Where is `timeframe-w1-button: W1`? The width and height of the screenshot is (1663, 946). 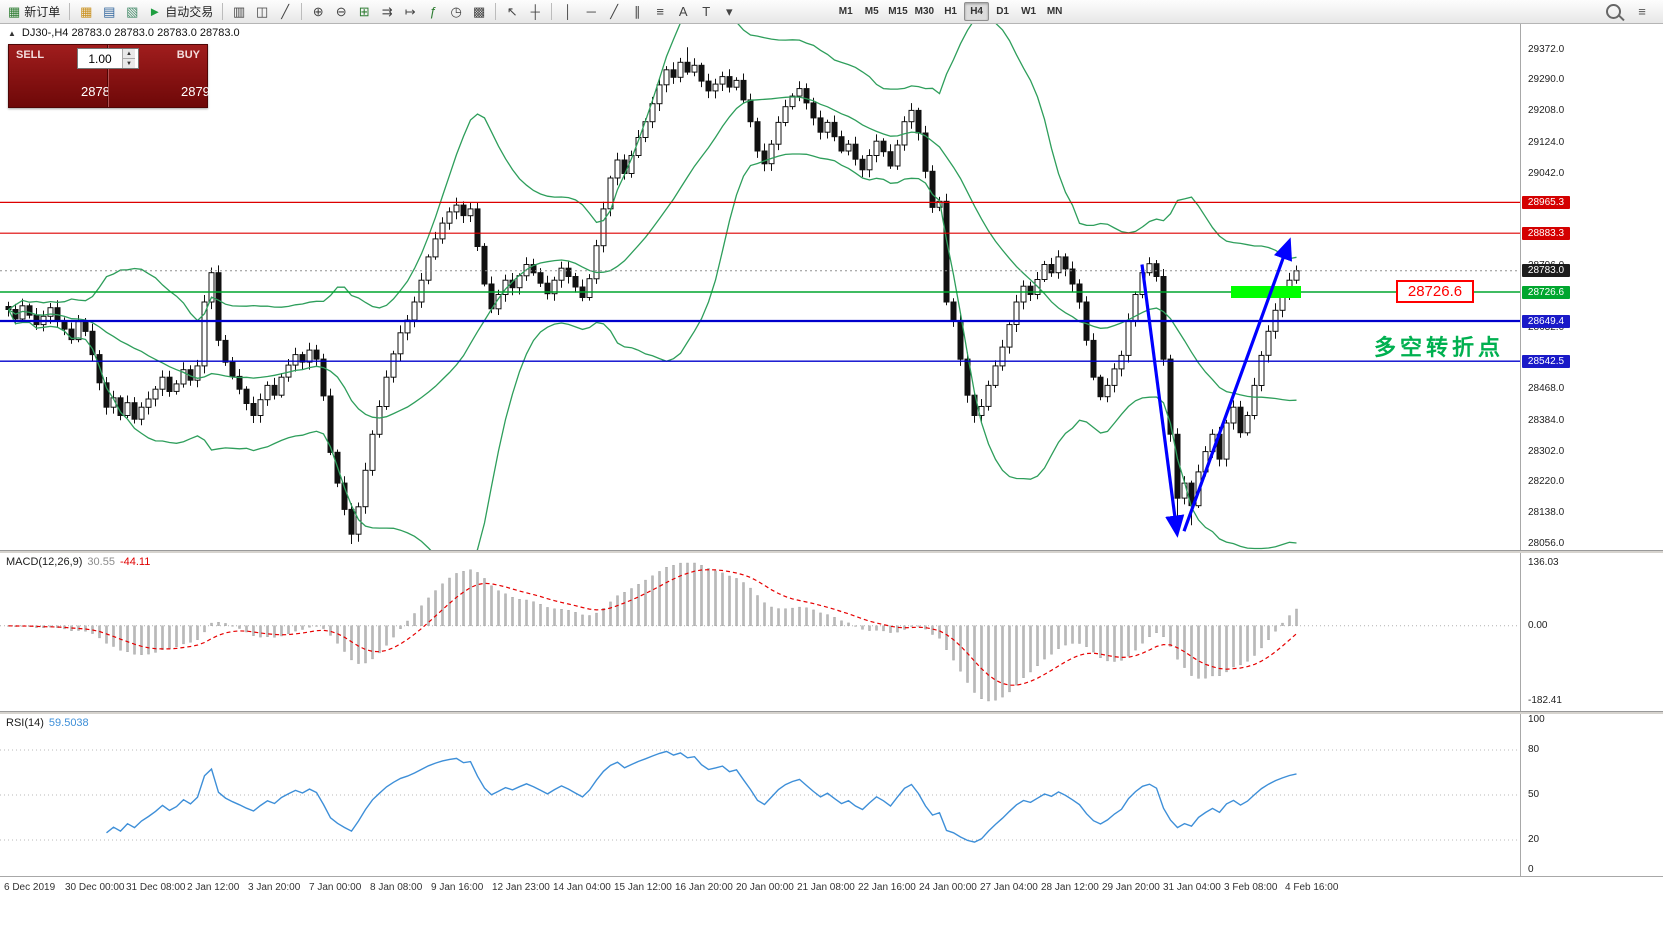
timeframe-w1-button: W1 is located at coordinates (1028, 11).